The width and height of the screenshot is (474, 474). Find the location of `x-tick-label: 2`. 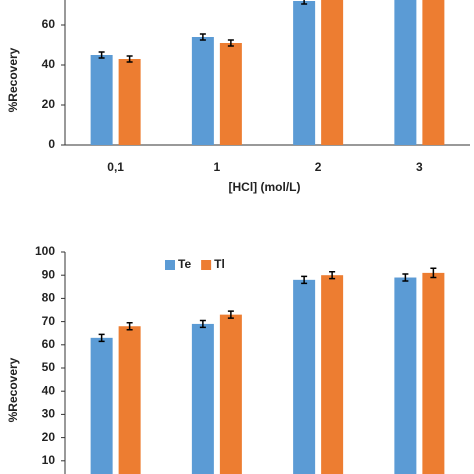

x-tick-label: 2 is located at coordinates (318, 167).